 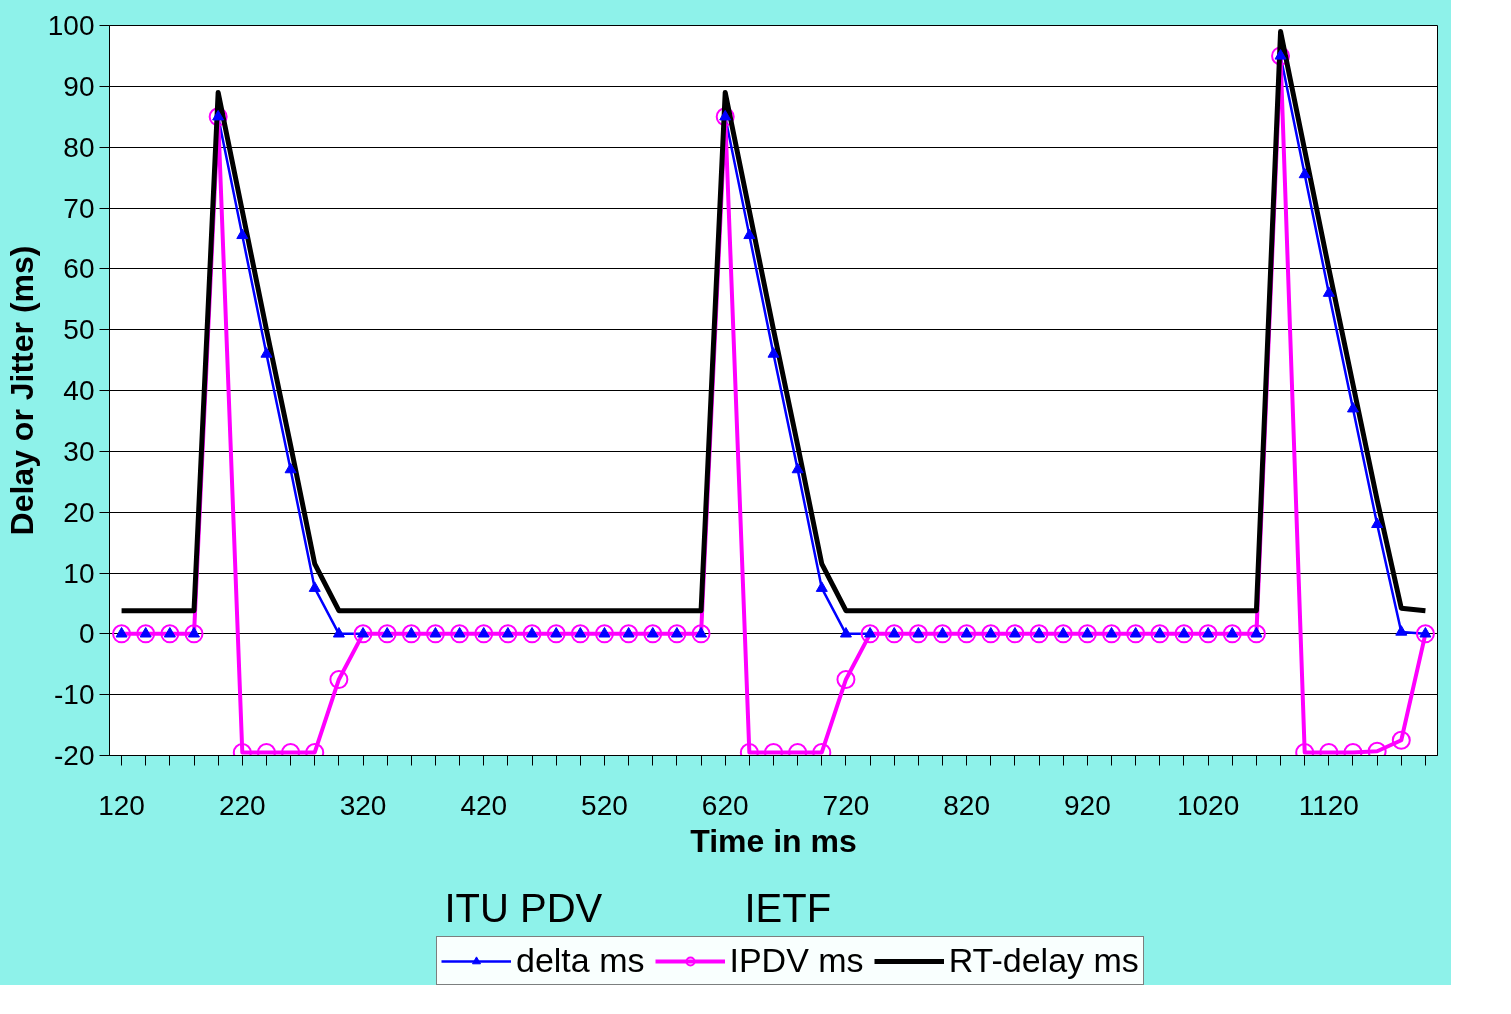 What do you see at coordinates (21, 390) in the screenshot?
I see `y-axis-title: Delay or Jitter (ms)` at bounding box center [21, 390].